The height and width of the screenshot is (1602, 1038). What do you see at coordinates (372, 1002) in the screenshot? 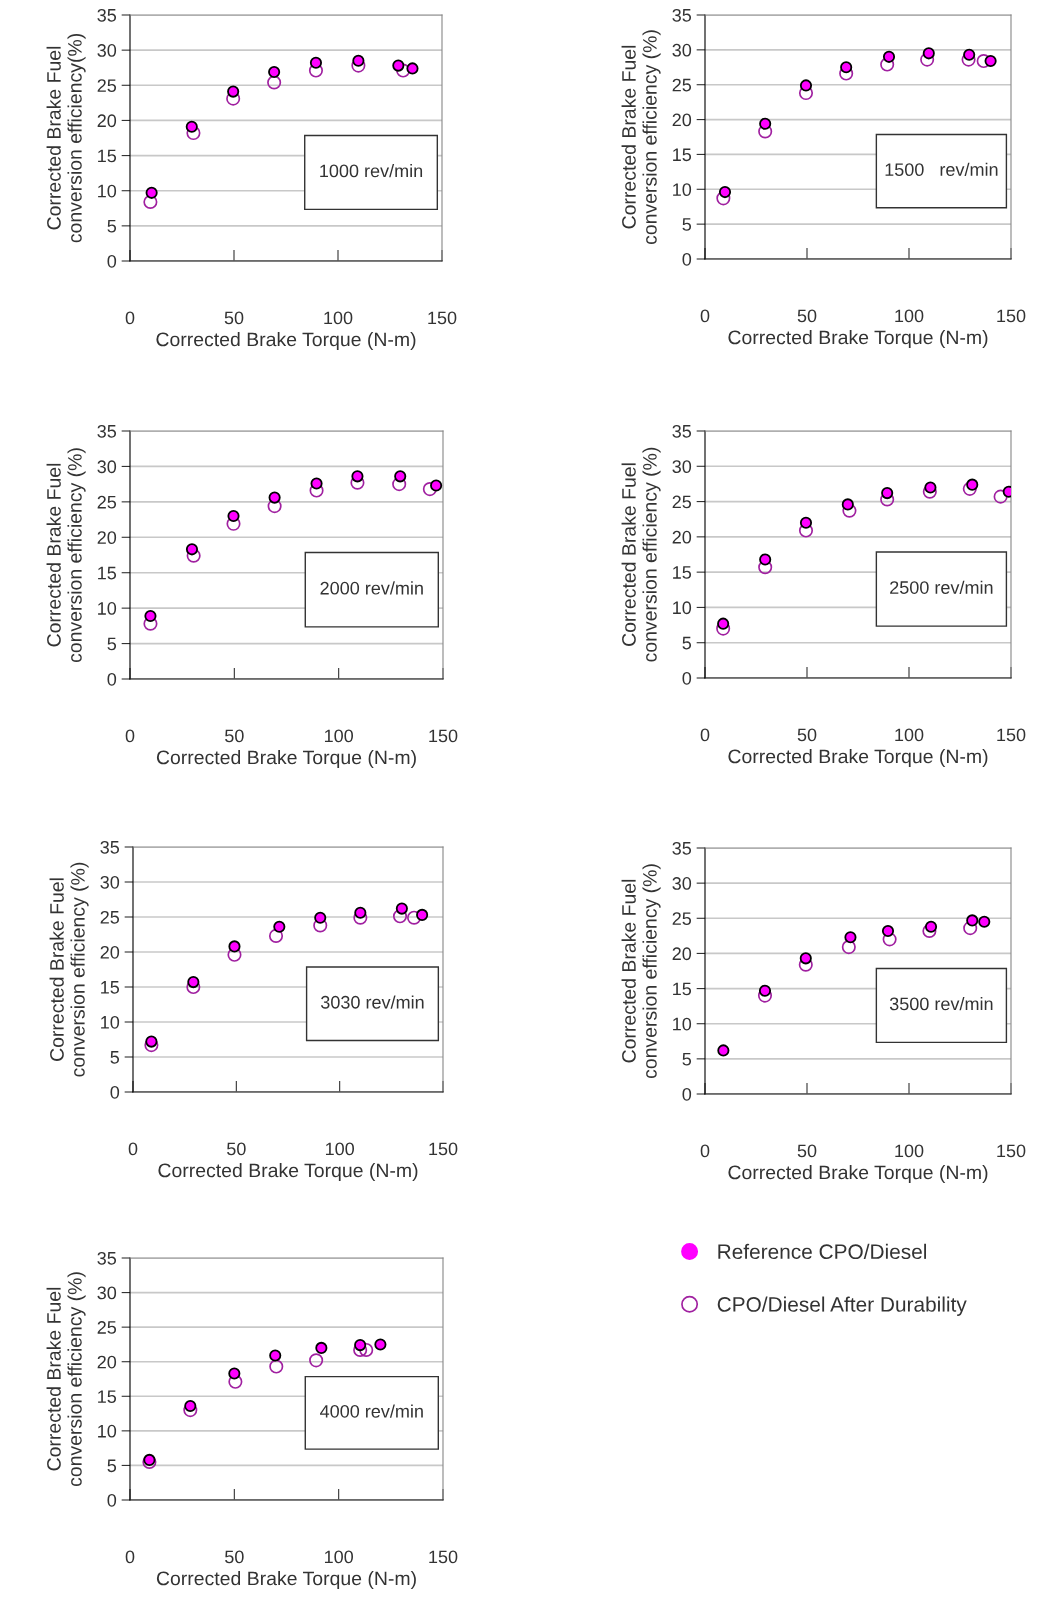
I see `annotation: 3030 rev/min` at bounding box center [372, 1002].